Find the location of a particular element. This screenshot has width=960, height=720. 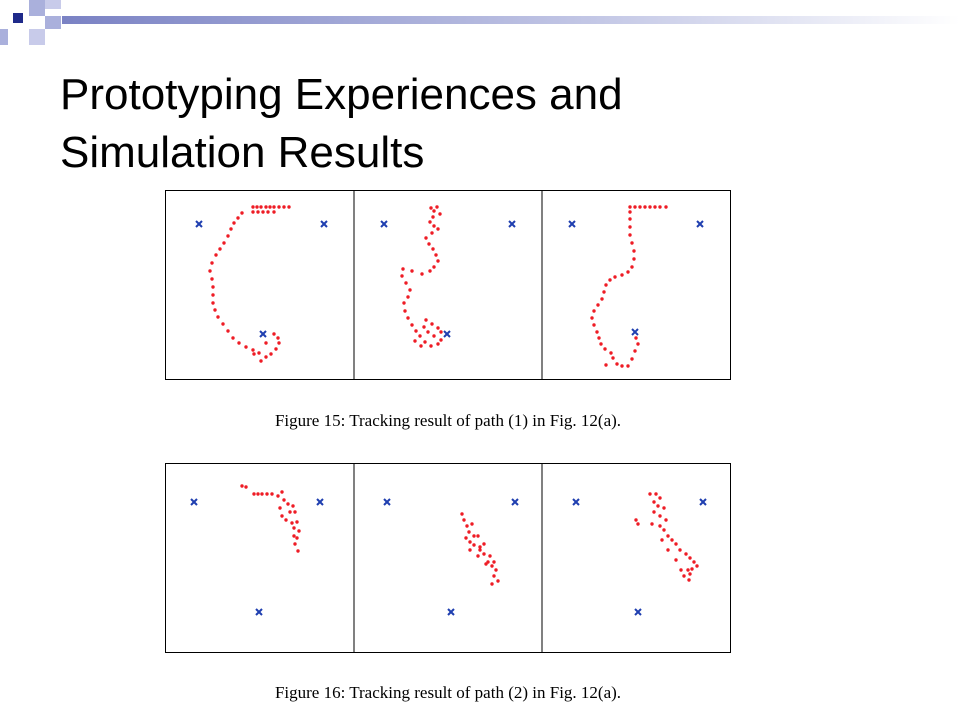

deco-square-navy is located at coordinates (18, 18).